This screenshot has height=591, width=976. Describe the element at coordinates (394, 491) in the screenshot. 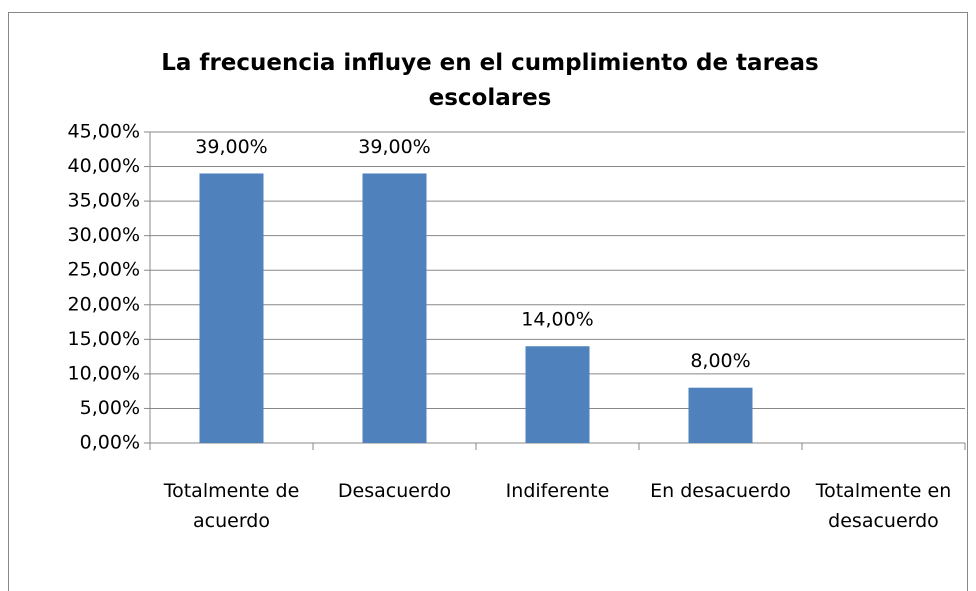

I see `x-tick-label: Desacuerdo` at that location.